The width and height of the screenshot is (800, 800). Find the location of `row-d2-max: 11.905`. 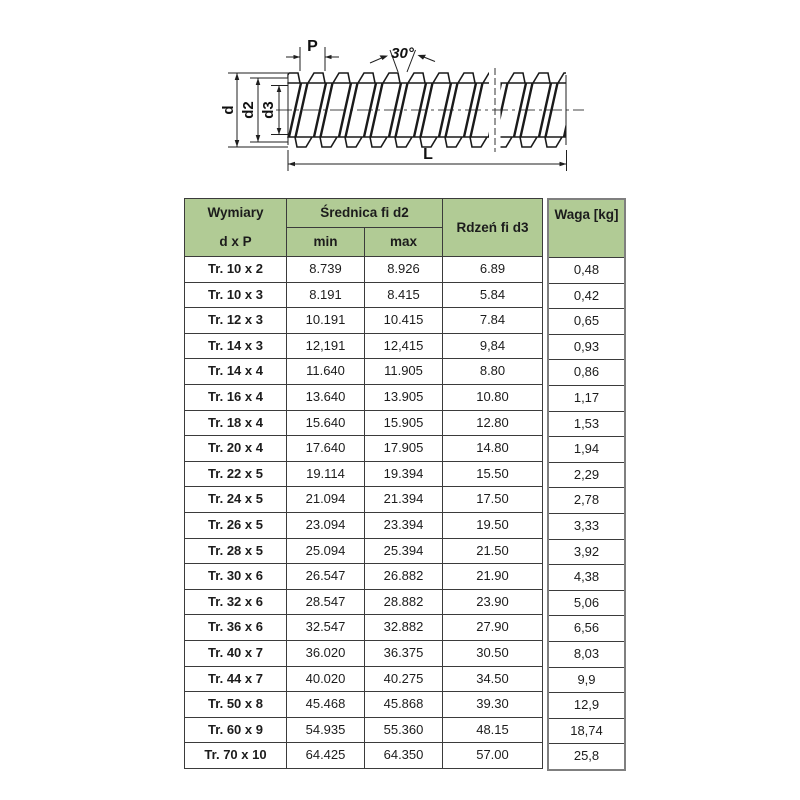

row-d2-max: 11.905 is located at coordinates (403, 371).